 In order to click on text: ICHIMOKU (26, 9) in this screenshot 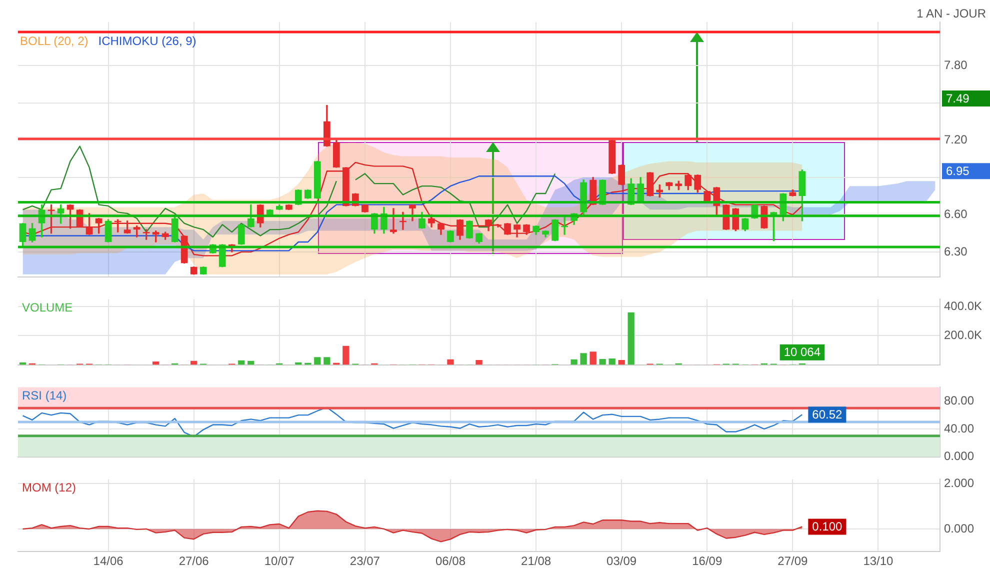, I will do `click(147, 41)`.